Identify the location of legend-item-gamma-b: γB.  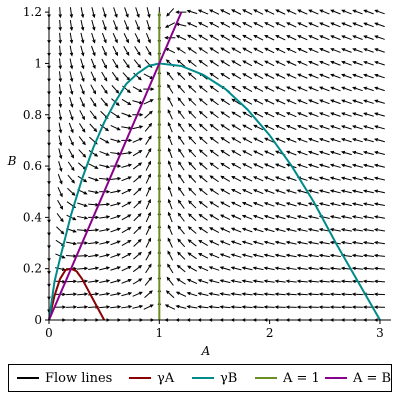
(214, 378).